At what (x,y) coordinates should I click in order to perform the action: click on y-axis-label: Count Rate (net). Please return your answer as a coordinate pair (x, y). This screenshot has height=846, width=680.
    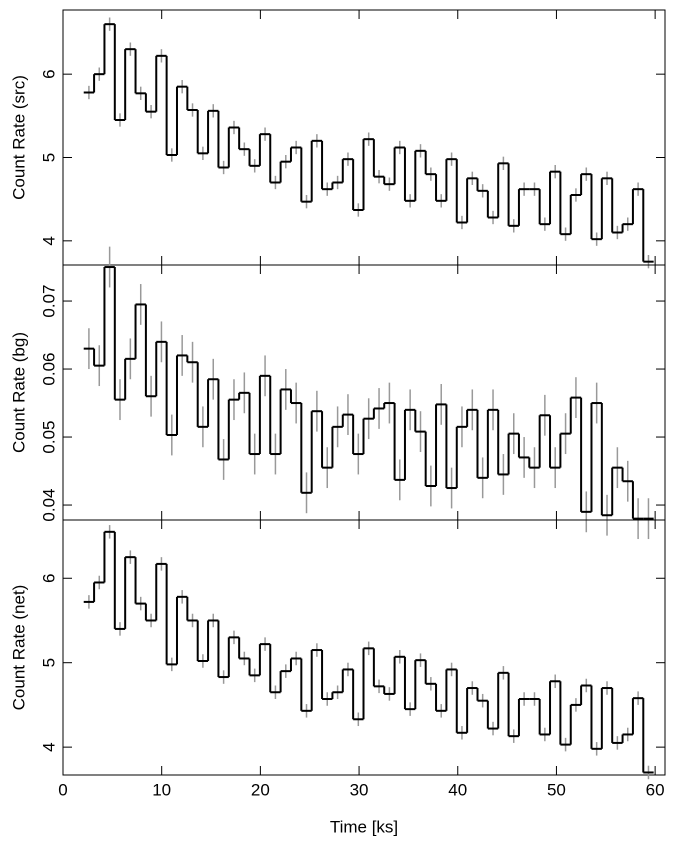
    Looking at the image, I should click on (18, 648).